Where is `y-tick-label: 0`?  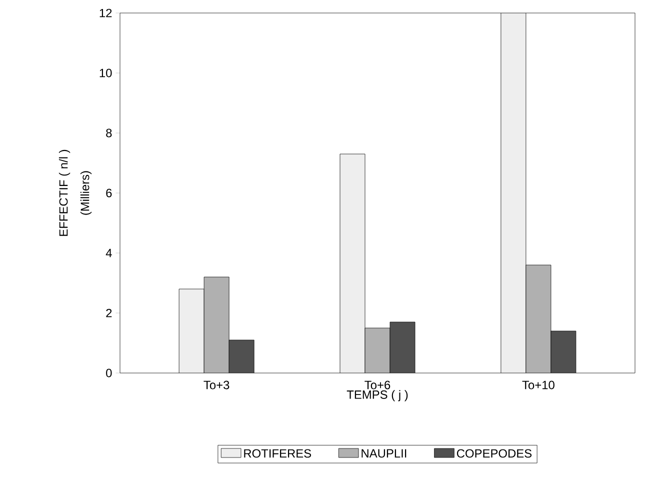 y-tick-label: 0 is located at coordinates (109, 373).